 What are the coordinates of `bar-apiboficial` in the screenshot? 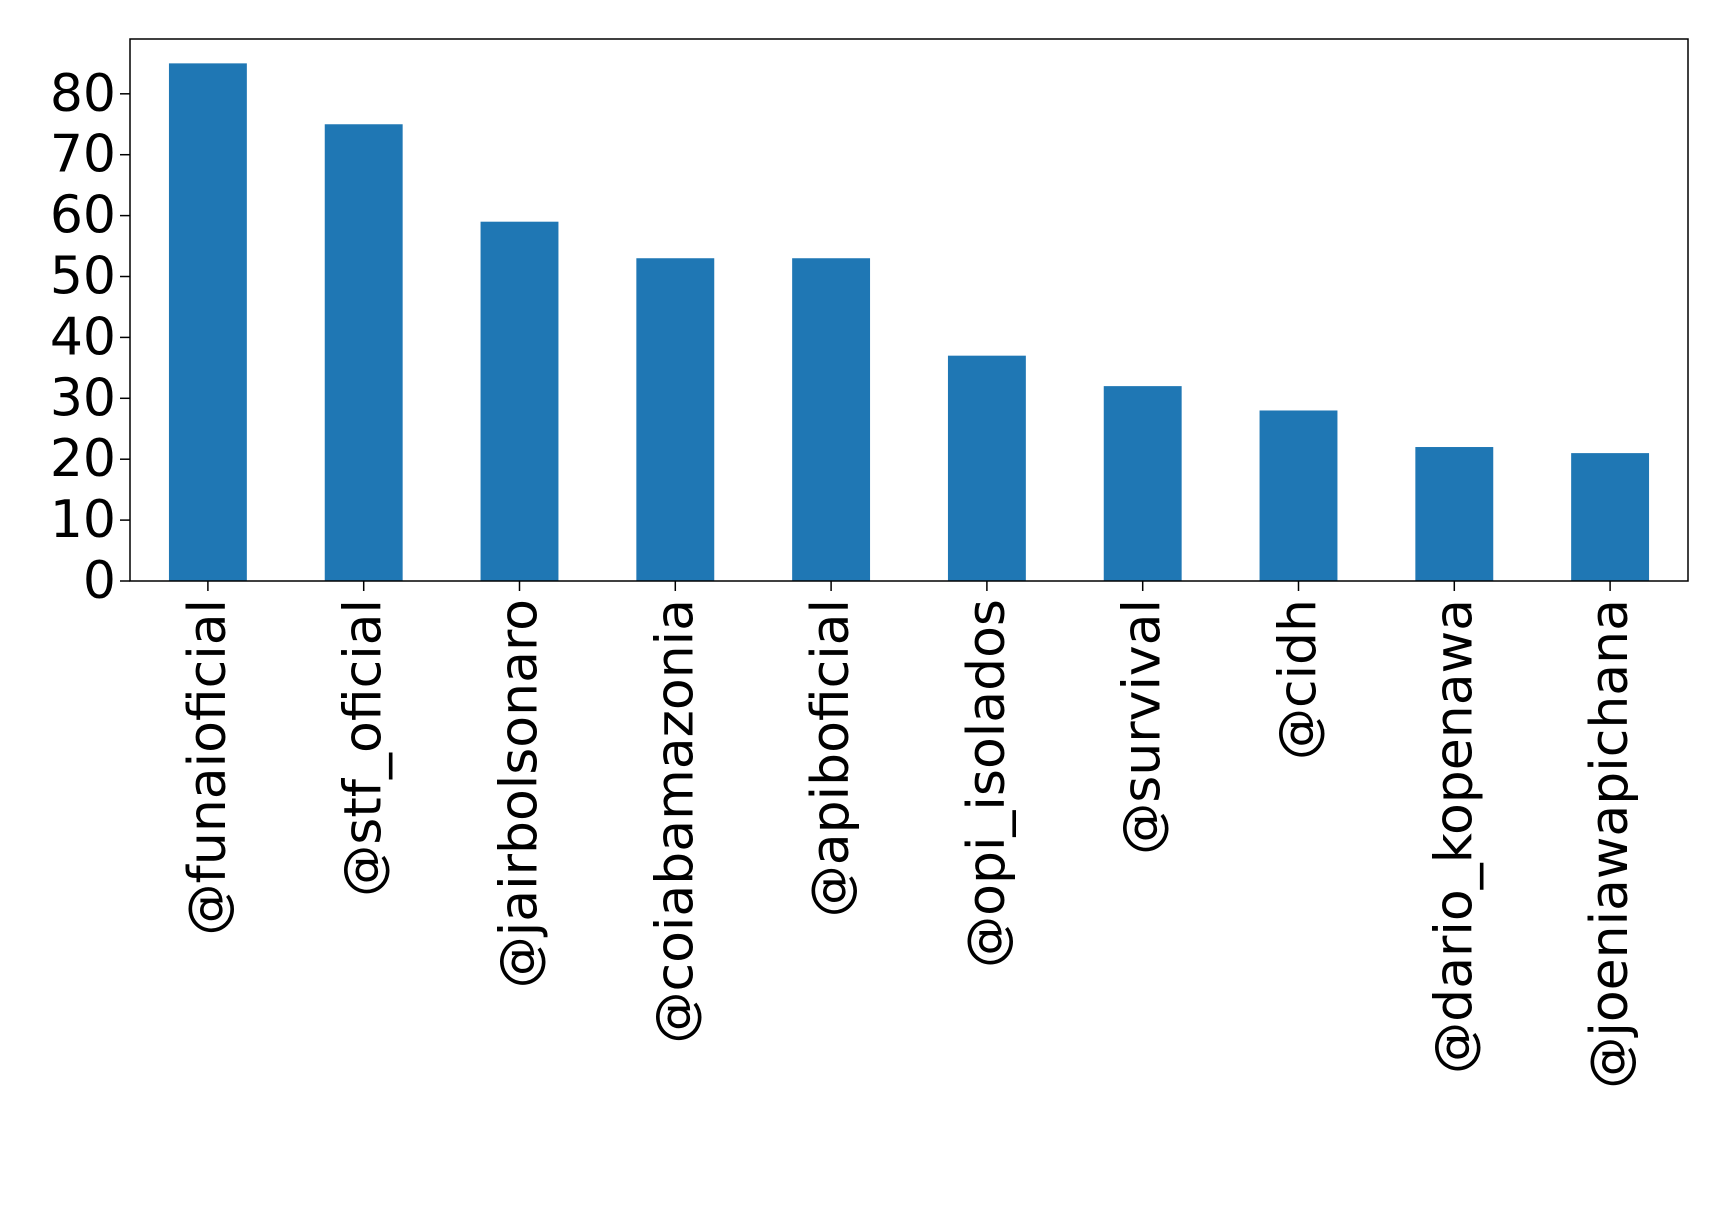 It's located at (831, 419).